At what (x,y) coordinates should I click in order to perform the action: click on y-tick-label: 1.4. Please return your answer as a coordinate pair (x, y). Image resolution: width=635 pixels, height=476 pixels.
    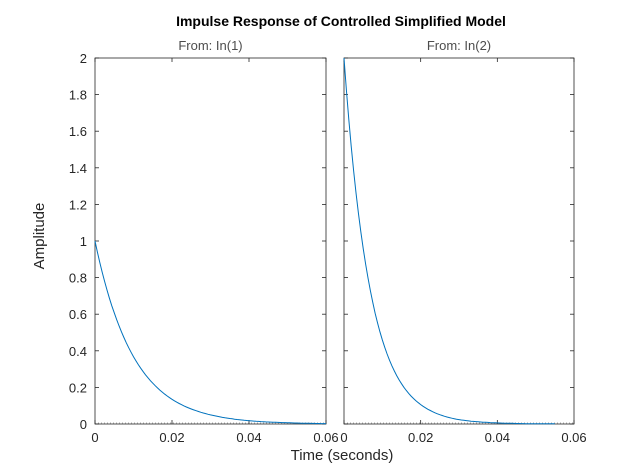
    Looking at the image, I should click on (78, 168).